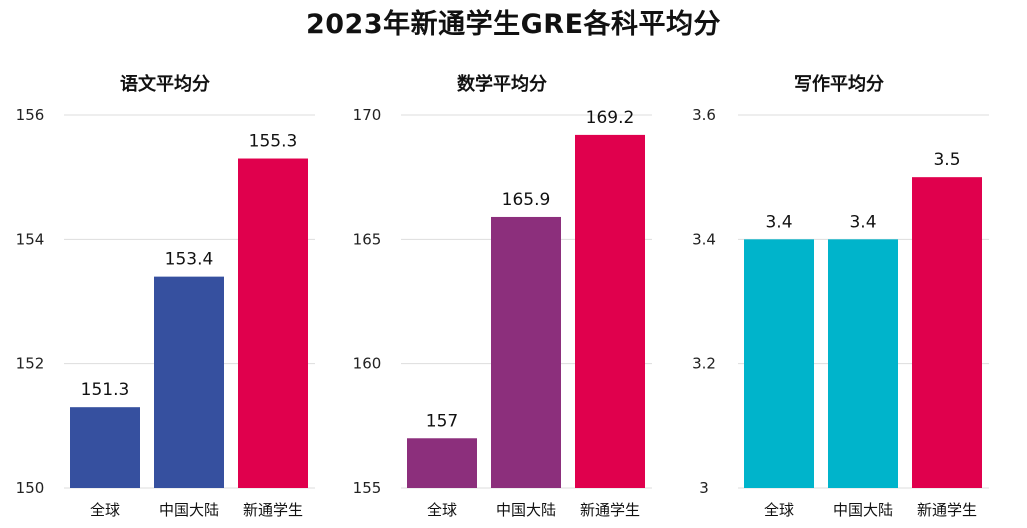  Describe the element at coordinates (30, 488) in the screenshot. I see `y-tick-label: 150` at that location.